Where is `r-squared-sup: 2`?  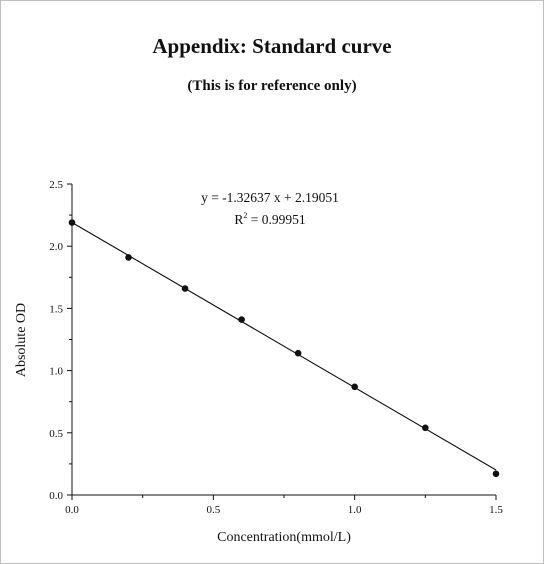
r-squared-sup: 2 is located at coordinates (245, 215).